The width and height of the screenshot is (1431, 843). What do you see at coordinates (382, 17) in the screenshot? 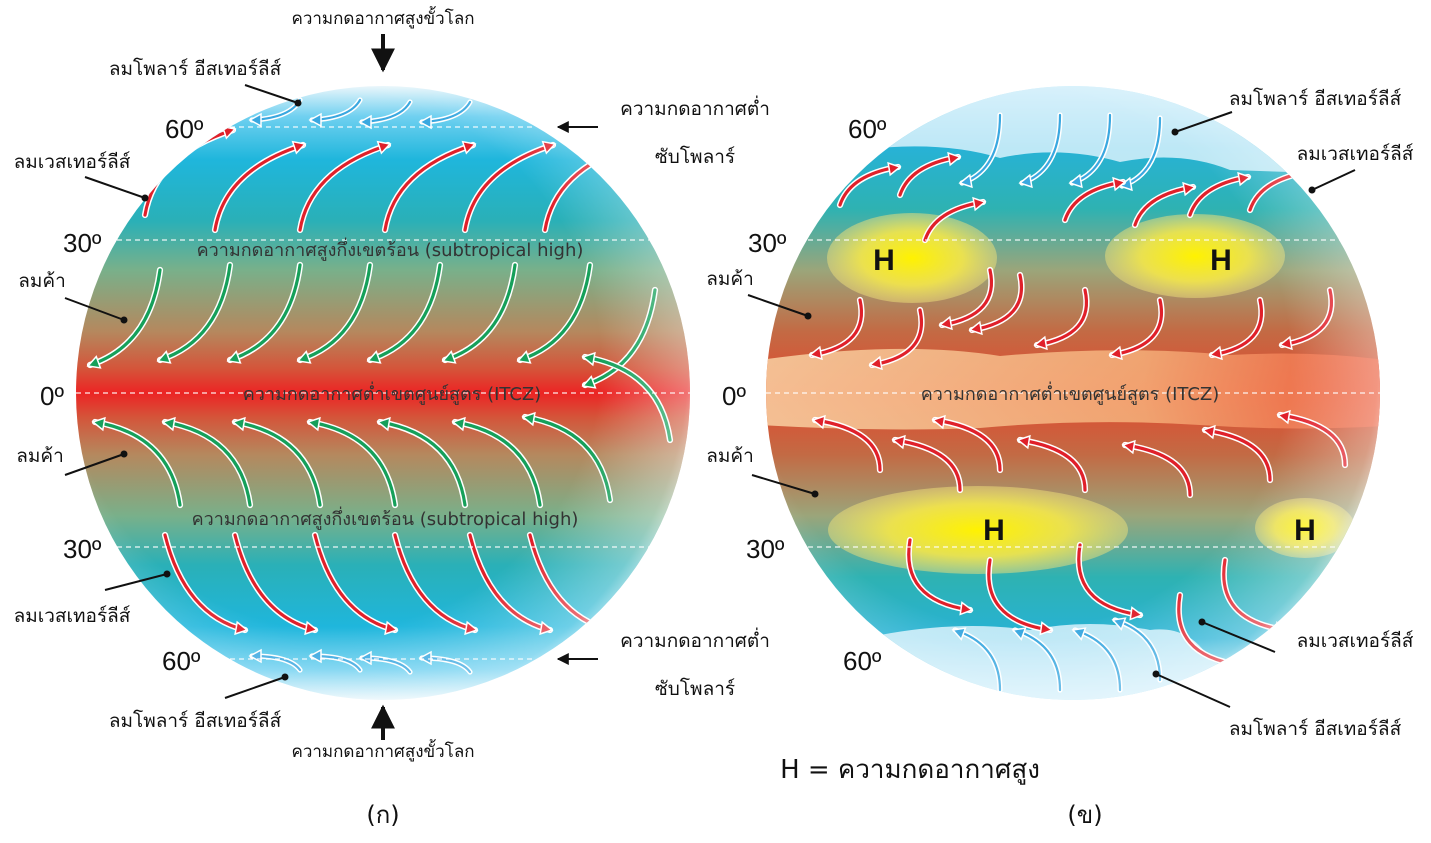
I see `polar-high-label-top: ความกดอากาศสูงขั้วโลก` at bounding box center [382, 17].